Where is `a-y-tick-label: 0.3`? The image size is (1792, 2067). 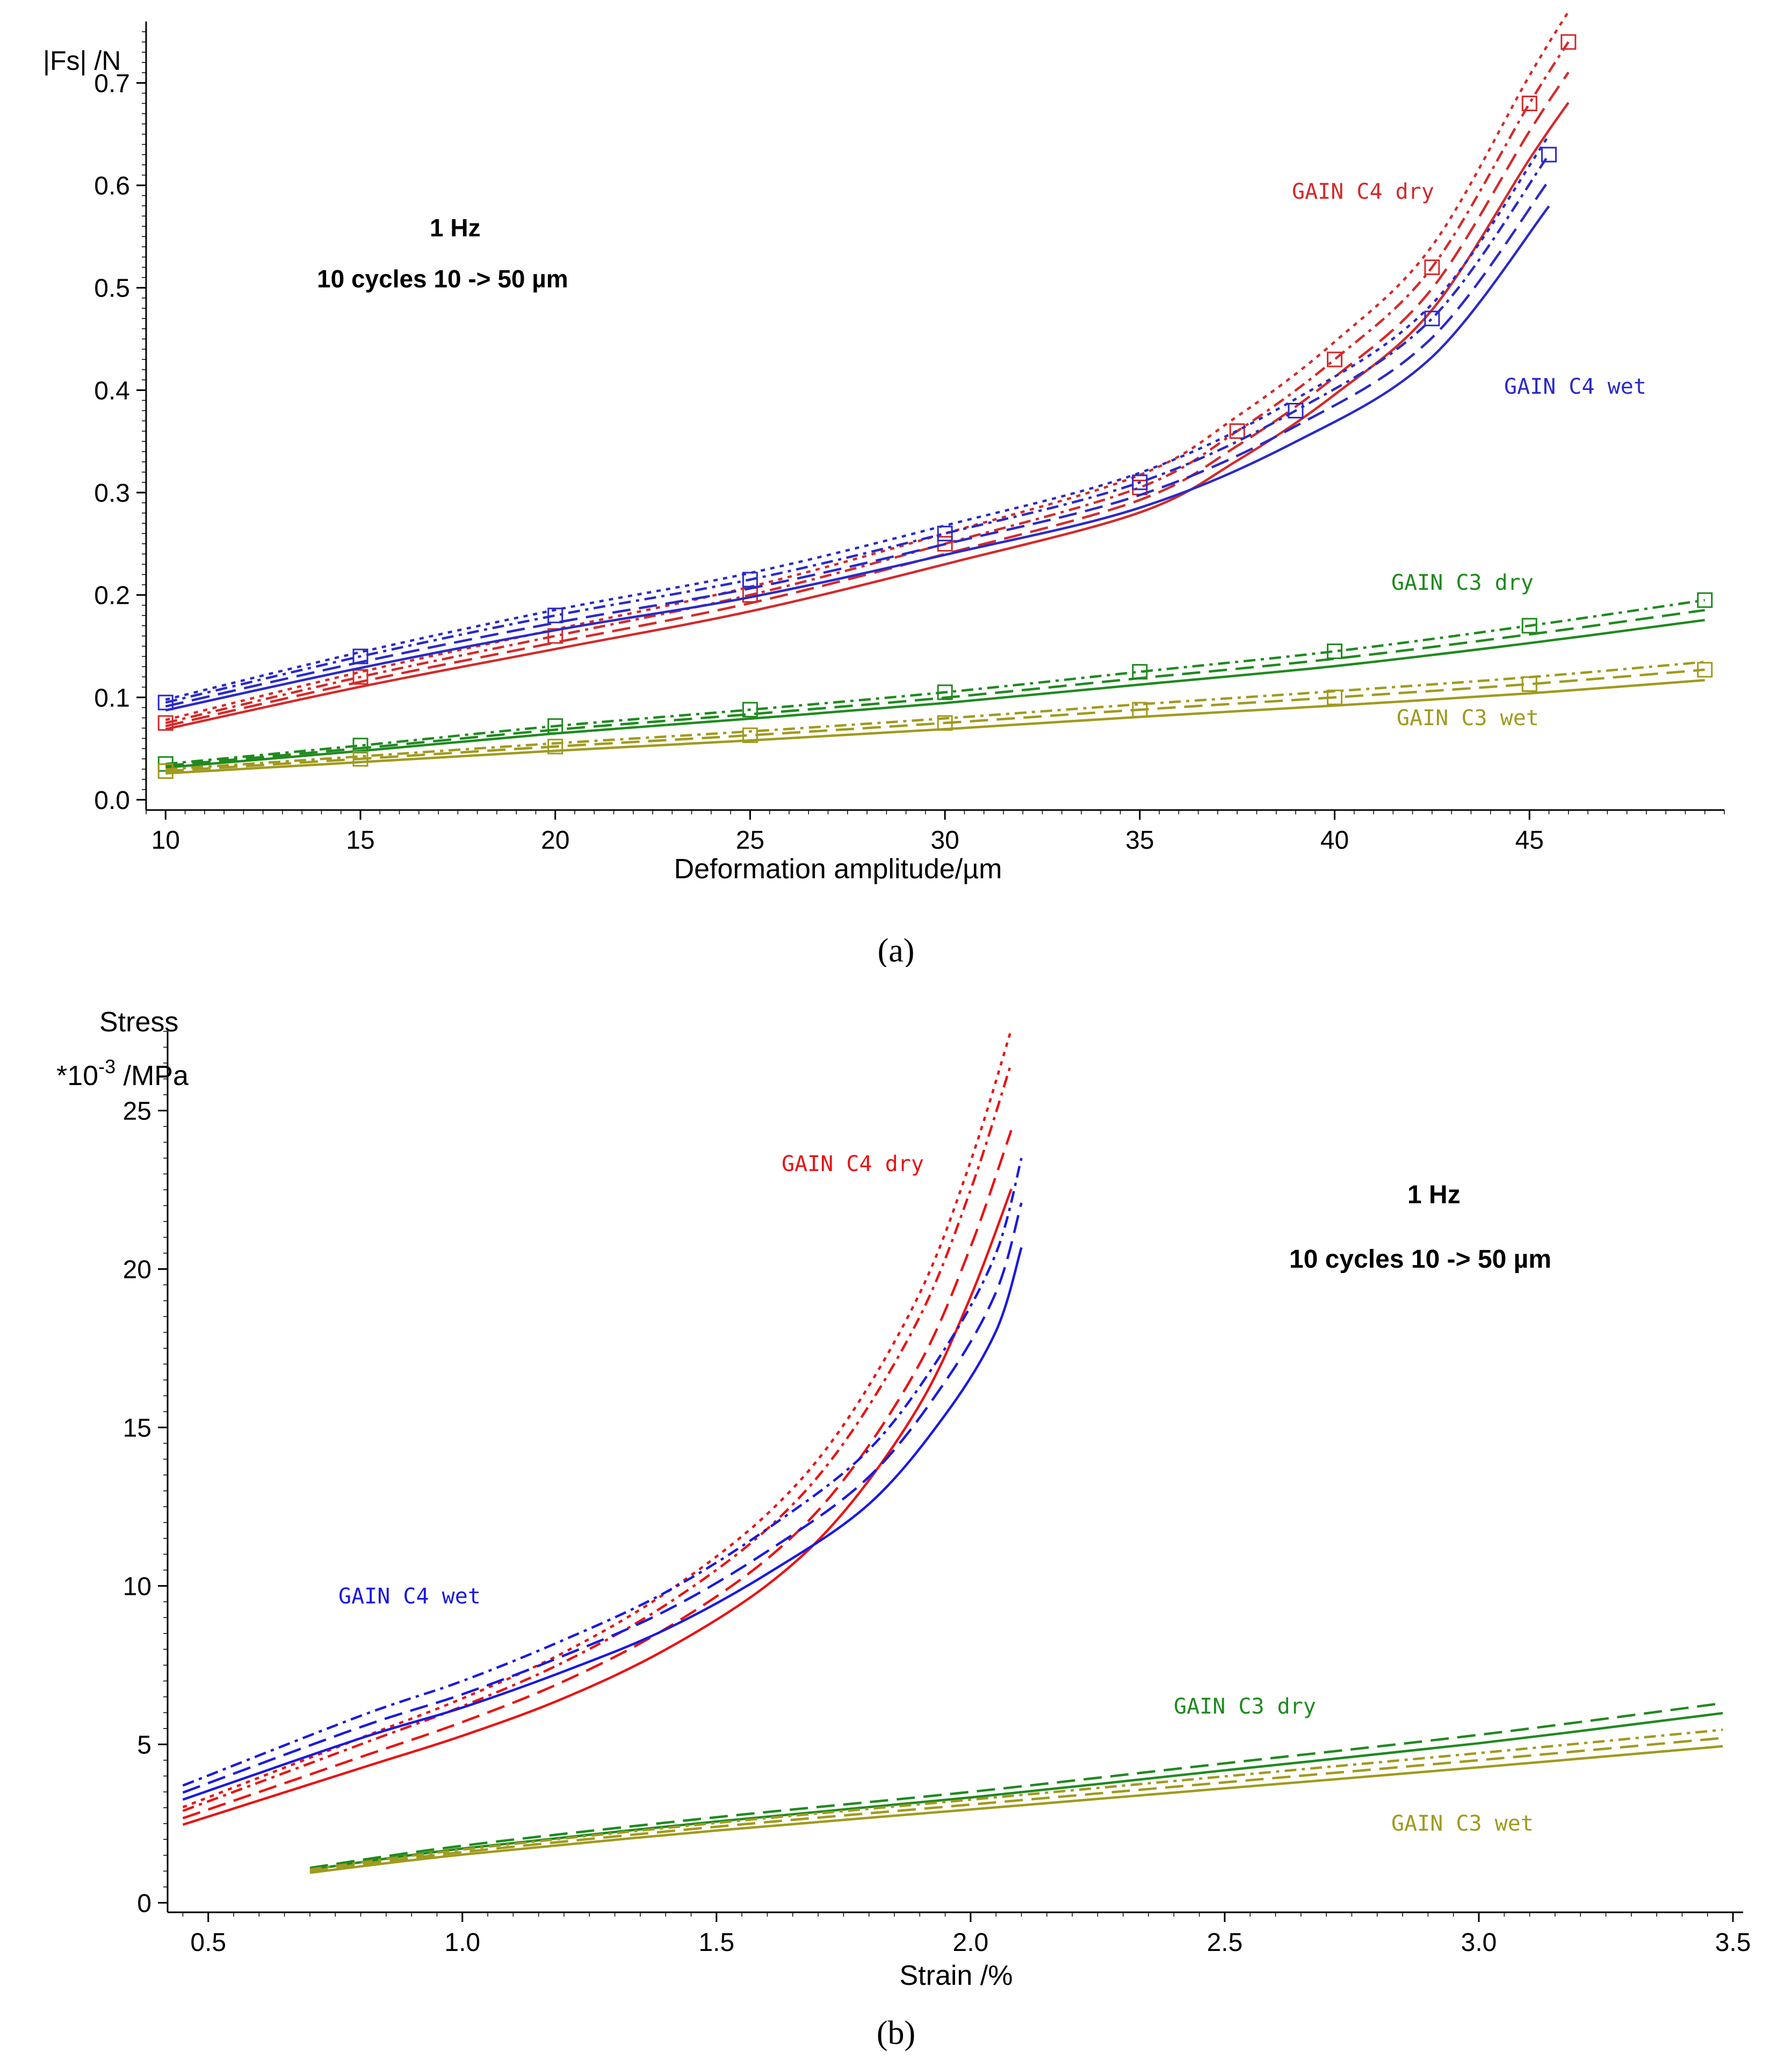
a-y-tick-label: 0.3 is located at coordinates (112, 493).